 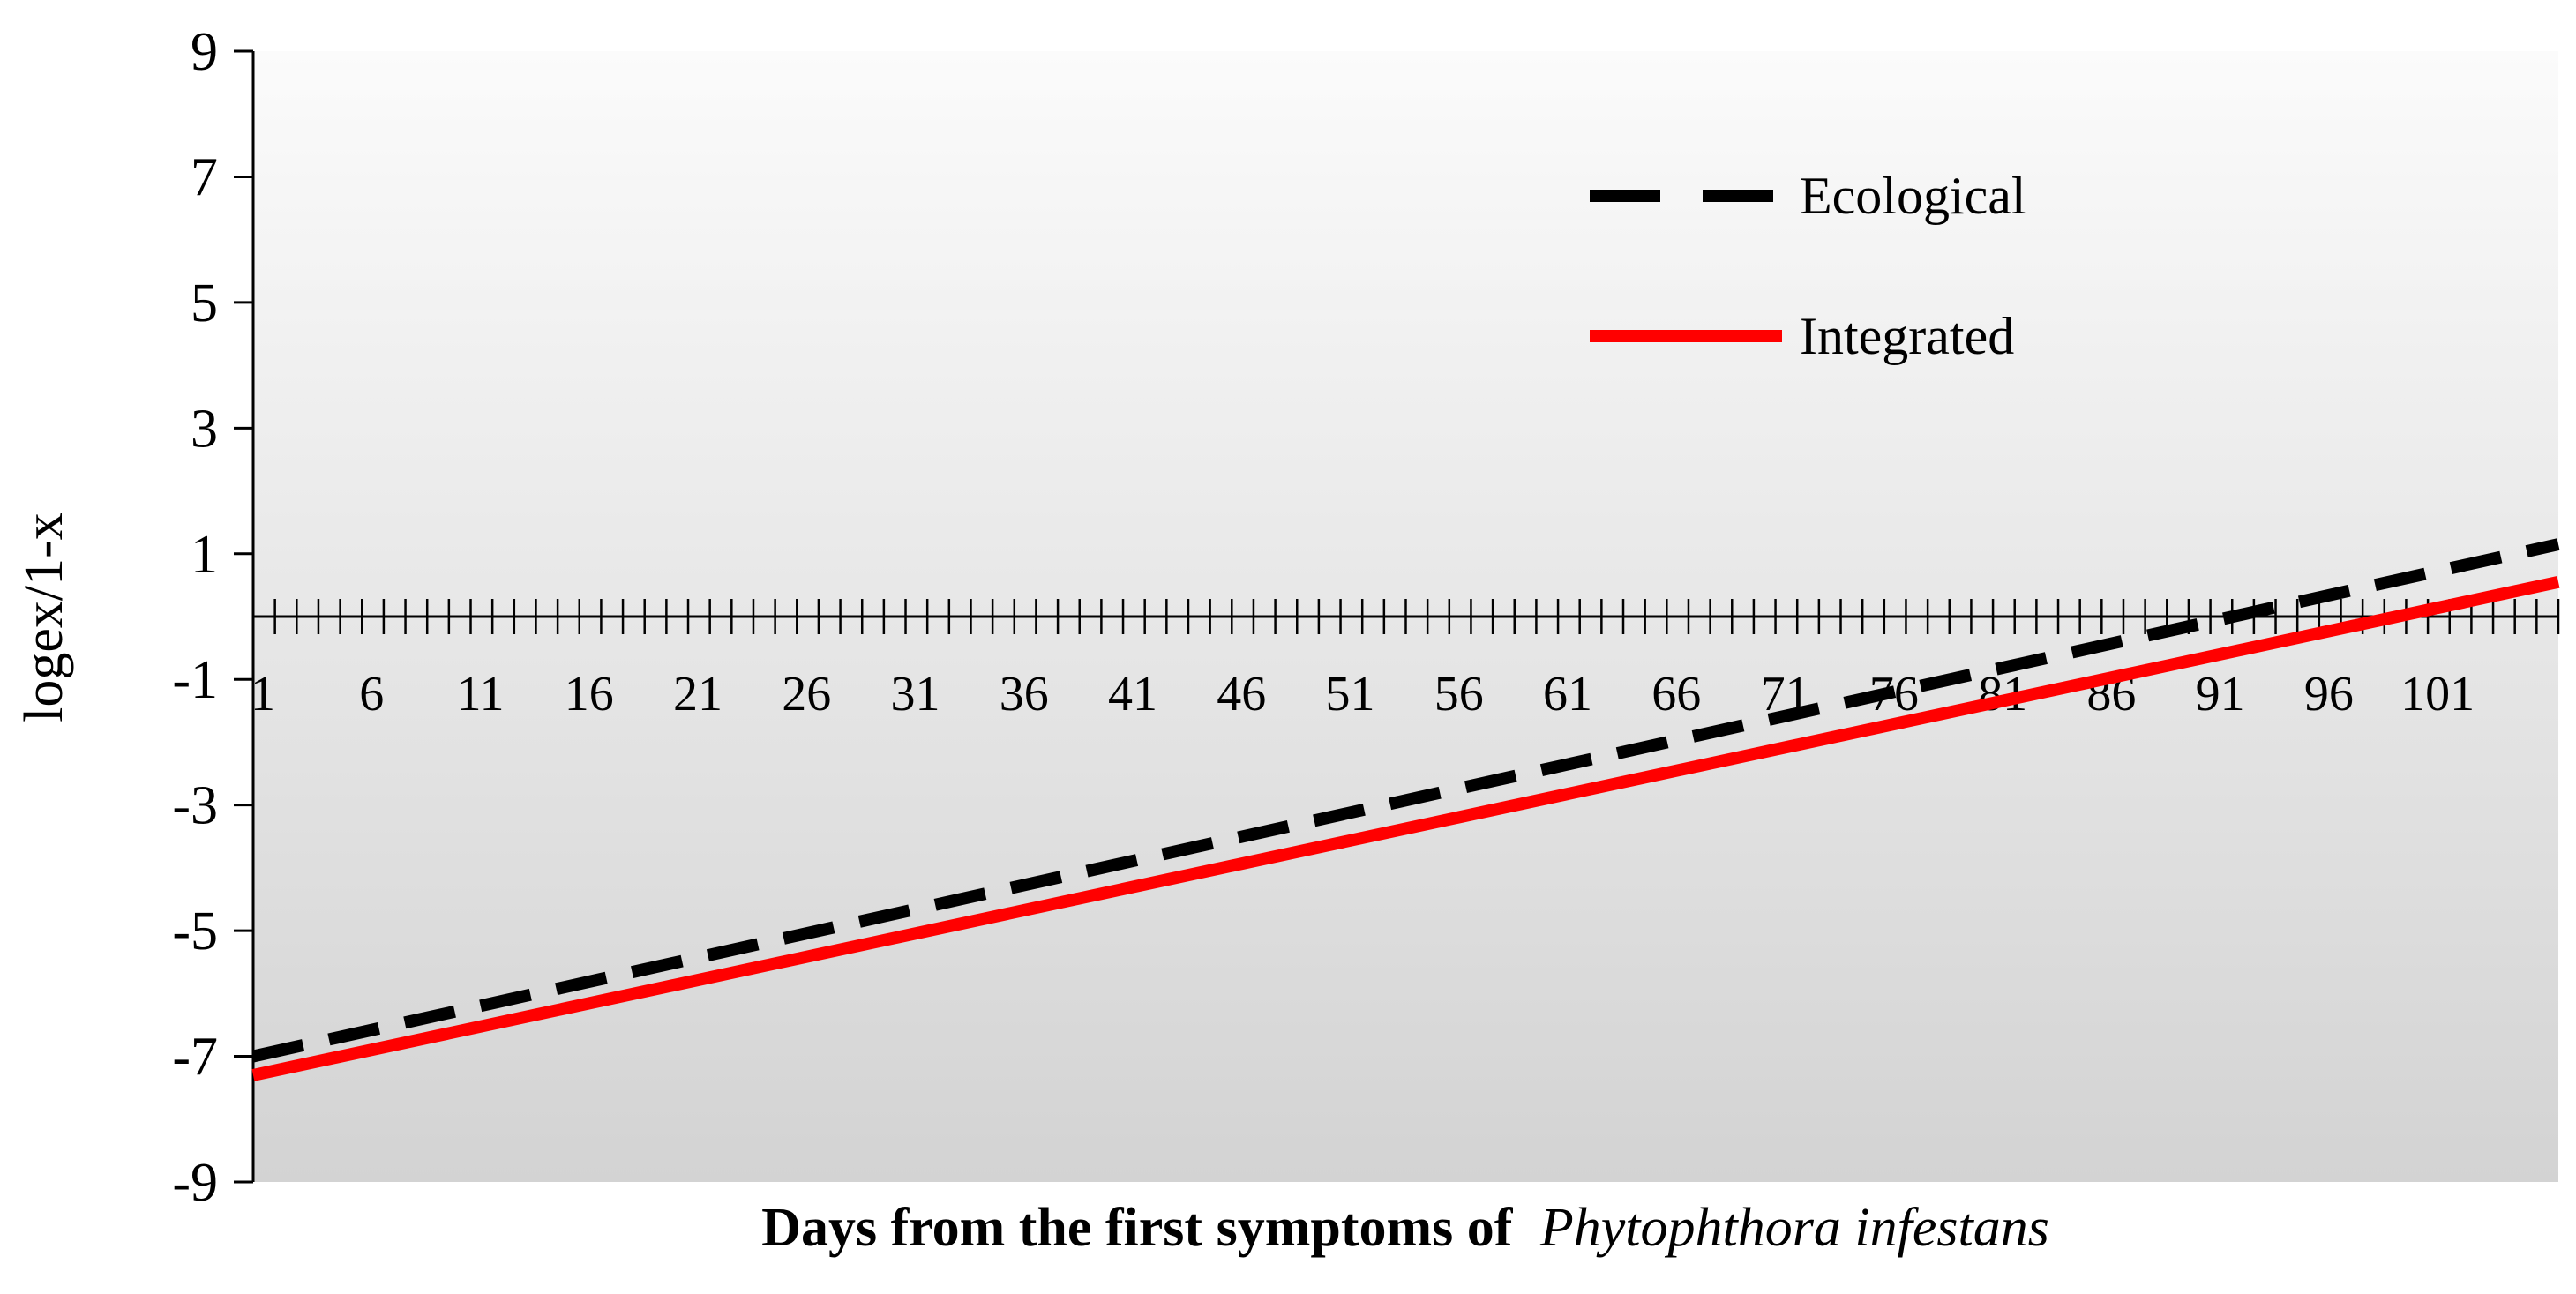 I want to click on legend-label-integrated: Integrated, so click(x=1907, y=336).